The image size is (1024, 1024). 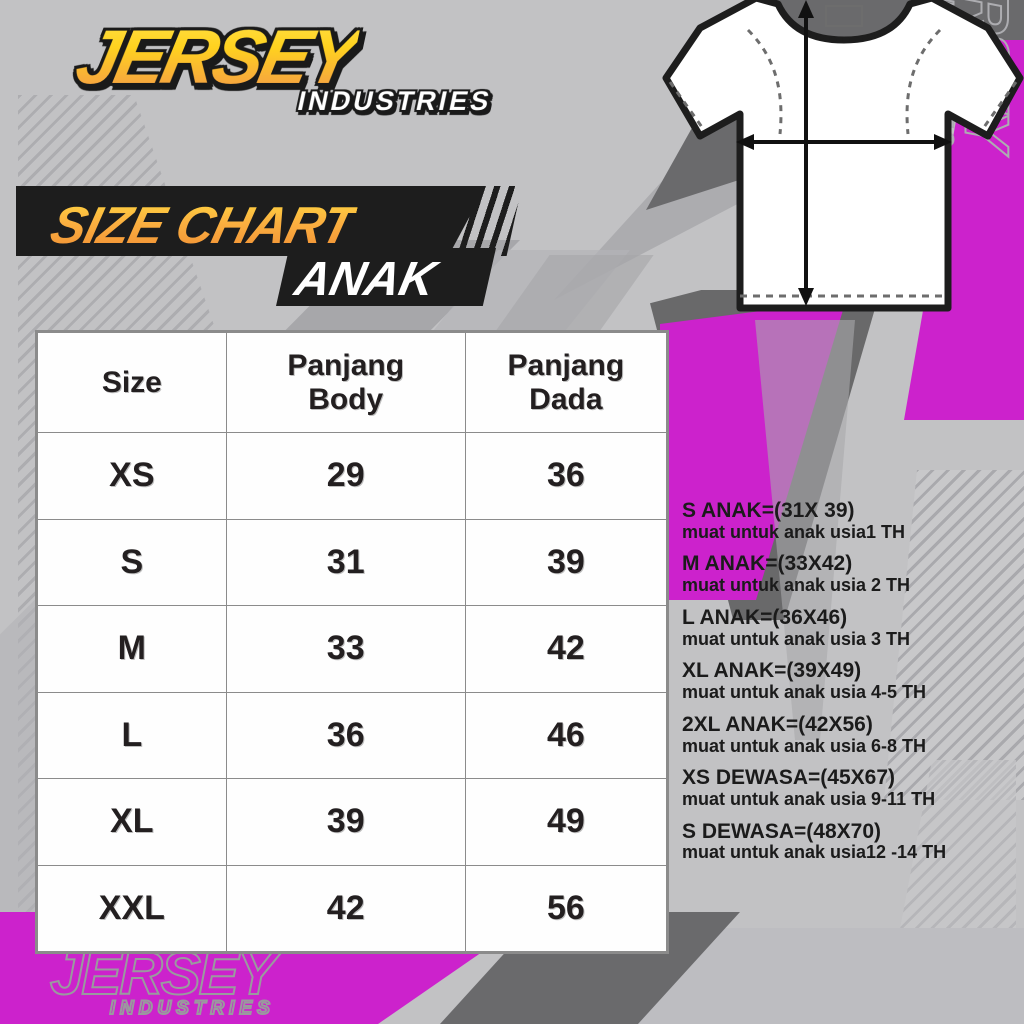 What do you see at coordinates (277, 70) in the screenshot?
I see `brand-logo: JERSEY INDUSTRIES` at bounding box center [277, 70].